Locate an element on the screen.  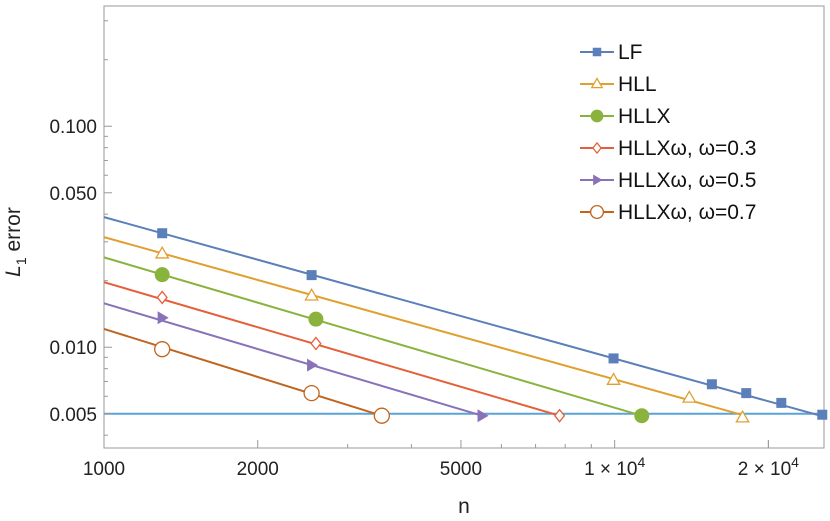
legend-entry-5: HLLXω, ω=0.5 is located at coordinates (668, 180).